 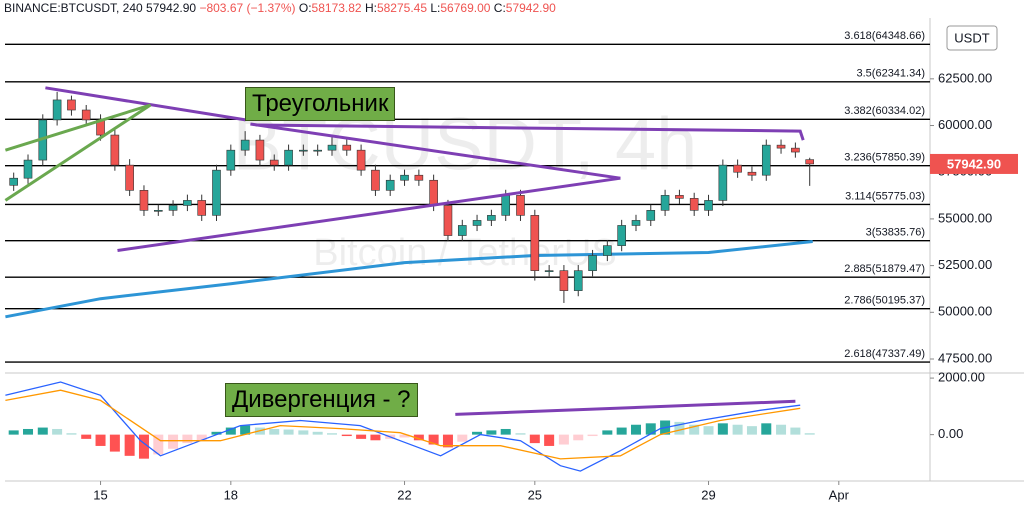 I want to click on unit-box, so click(x=972, y=38).